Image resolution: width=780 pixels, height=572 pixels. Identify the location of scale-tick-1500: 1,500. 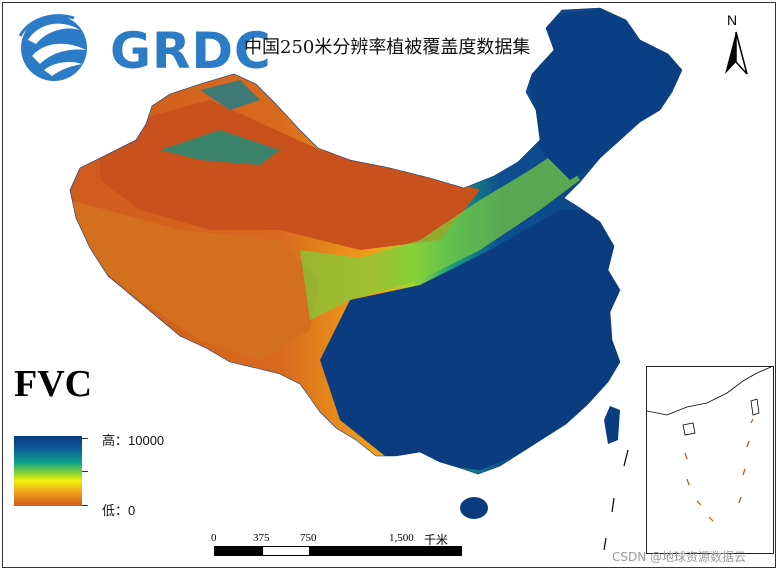
(401, 538).